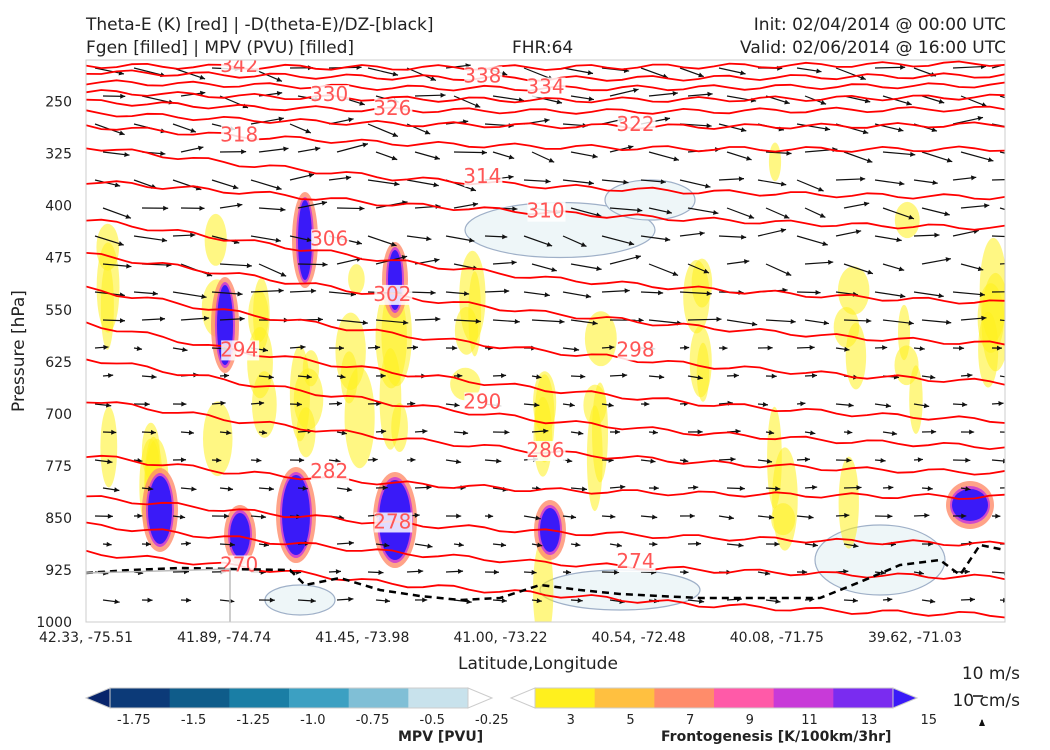  I want to click on theta-e-label: 338, so click(482, 75).